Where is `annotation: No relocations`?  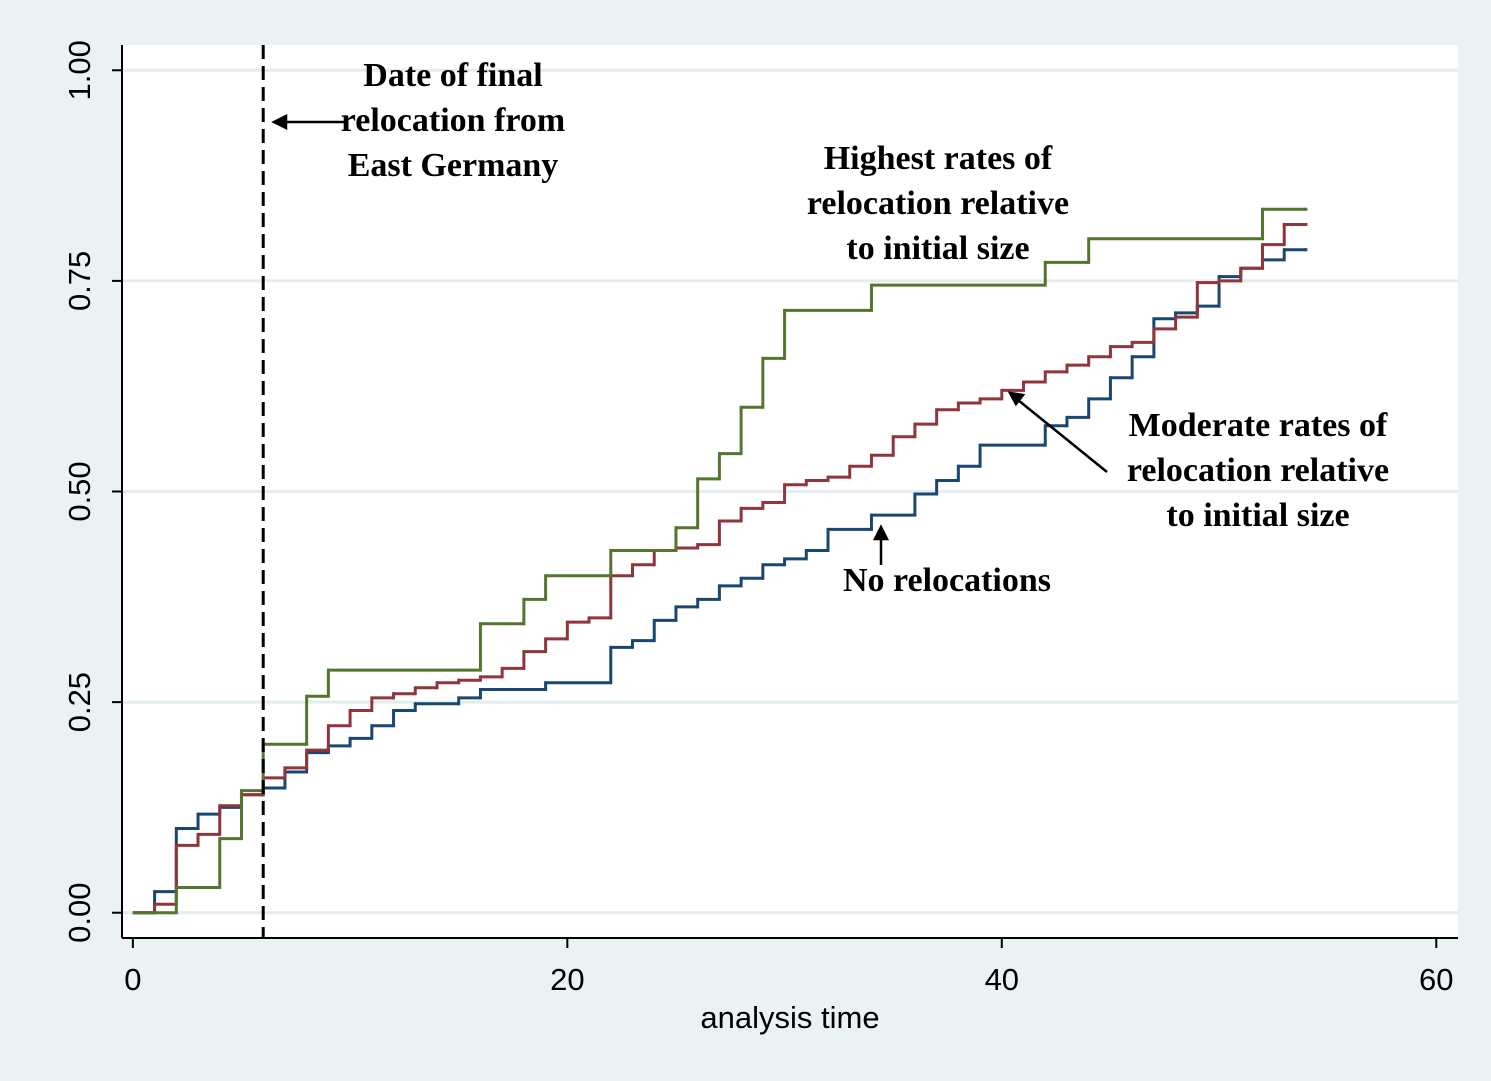 annotation: No relocations is located at coordinates (947, 580).